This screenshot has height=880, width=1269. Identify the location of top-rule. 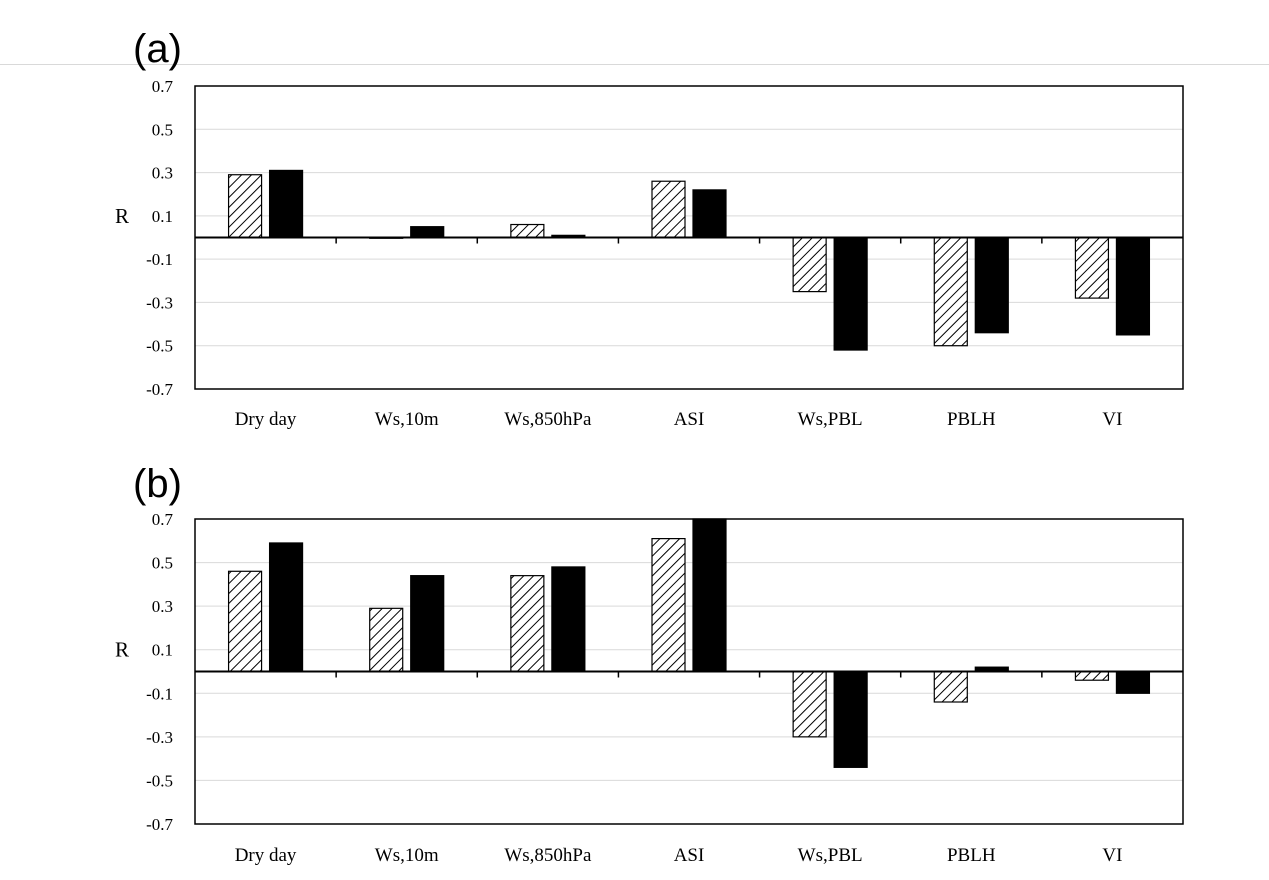
(634, 64).